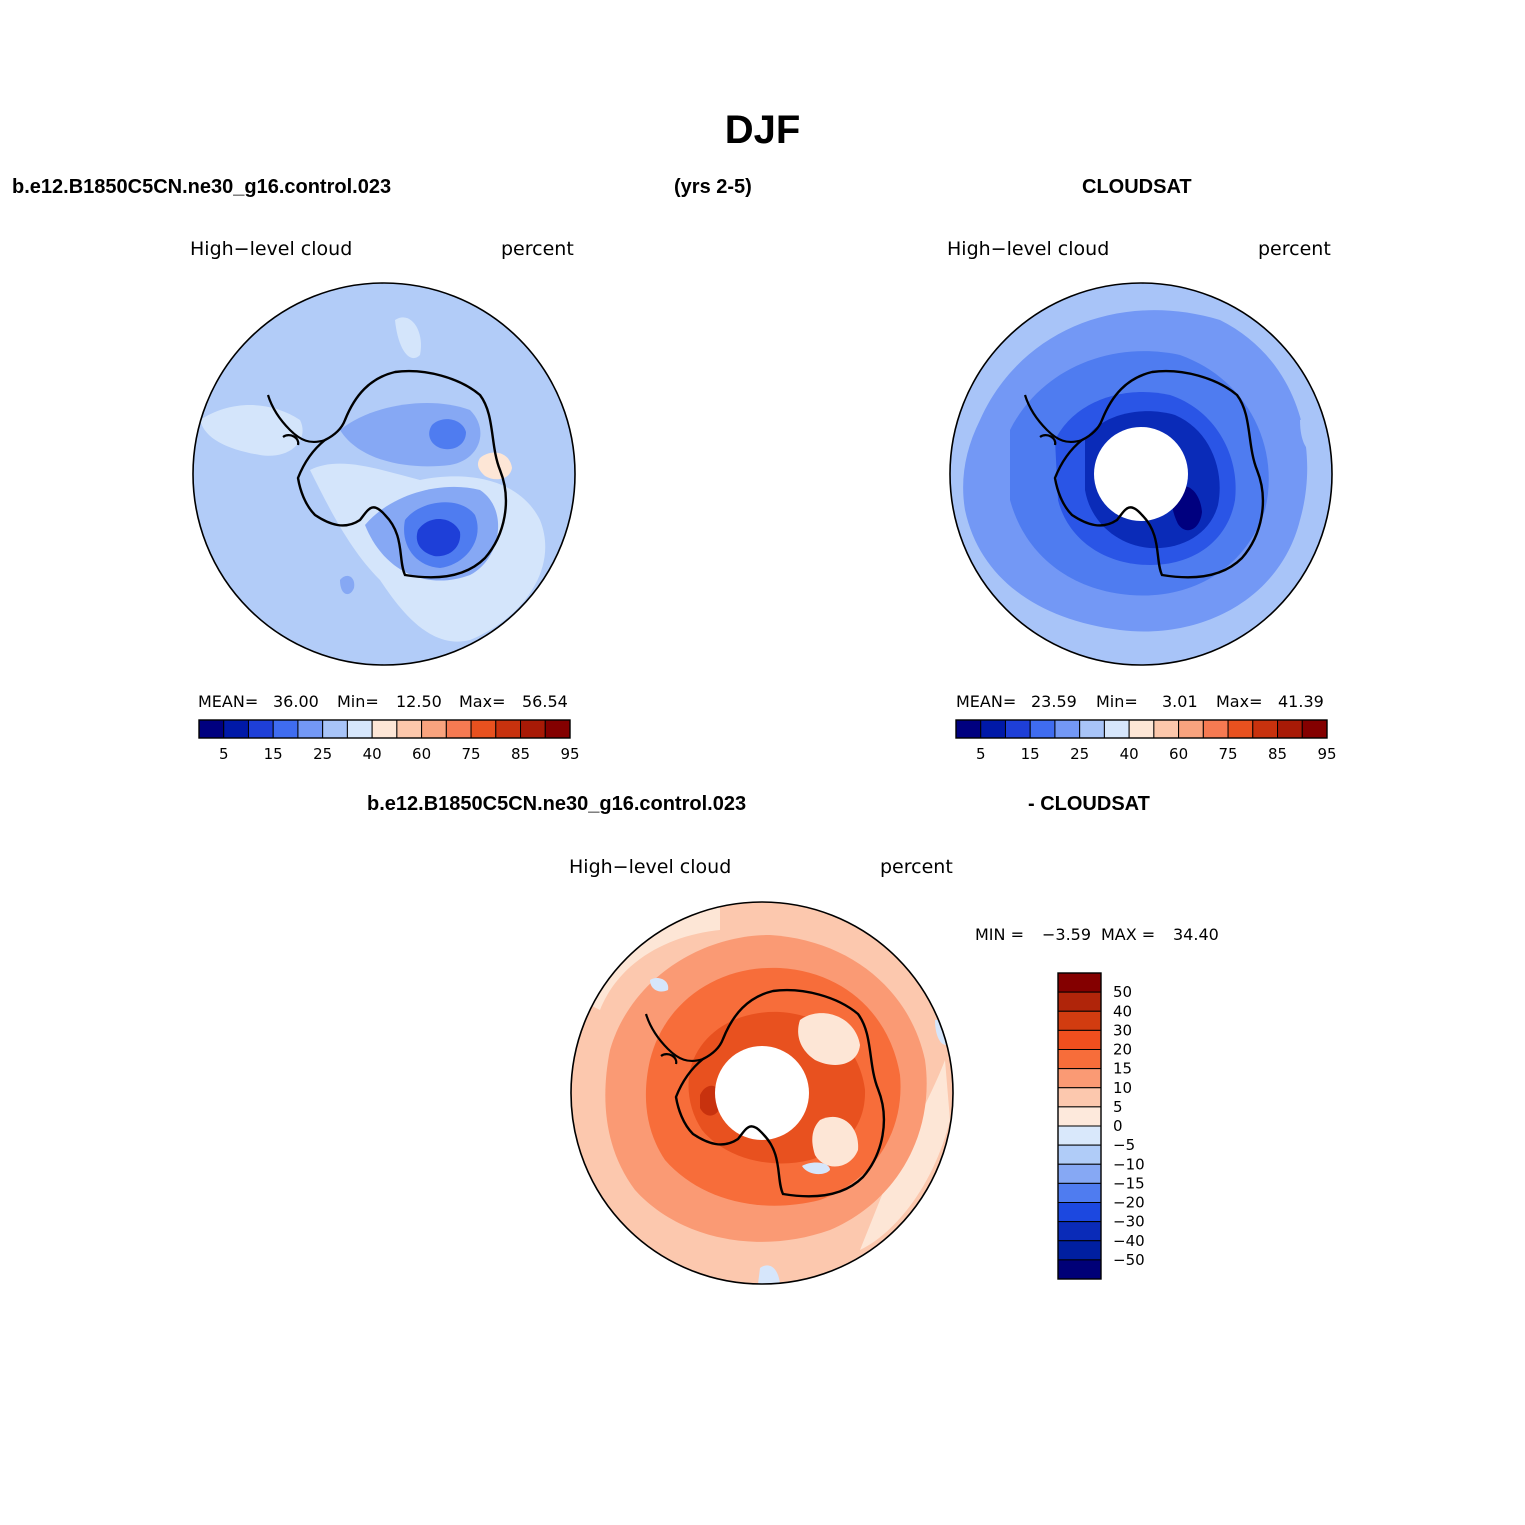 The image size is (1525, 1525). Describe the element at coordinates (1118, 1126) in the screenshot. I see `diff-colorbar-tick-label: 0` at that location.